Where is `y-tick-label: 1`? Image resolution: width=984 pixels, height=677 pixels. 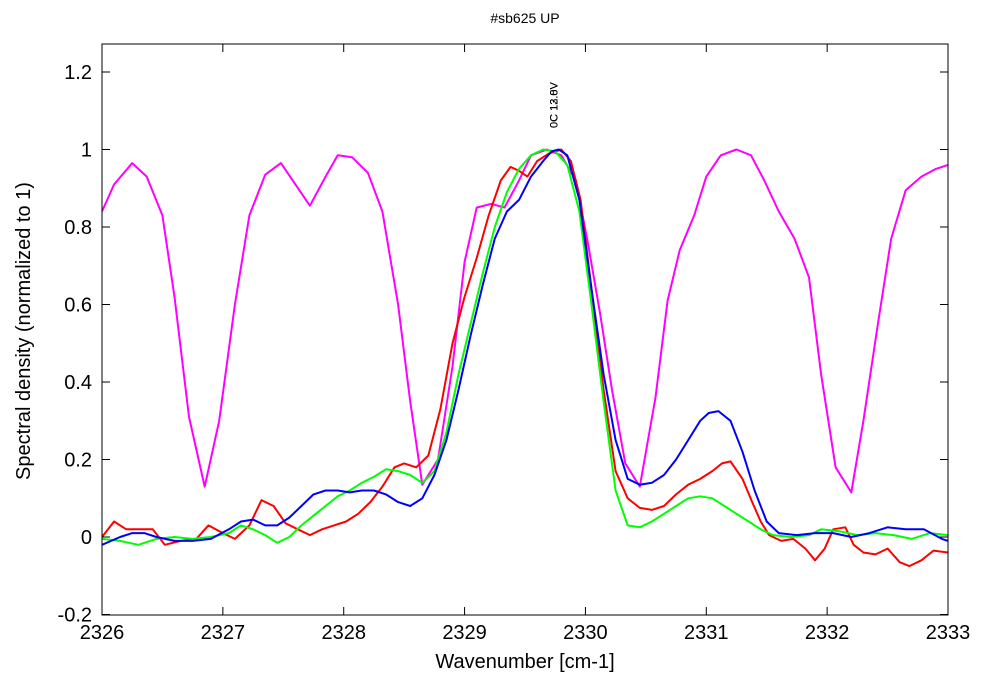 y-tick-label: 1 is located at coordinates (86, 151).